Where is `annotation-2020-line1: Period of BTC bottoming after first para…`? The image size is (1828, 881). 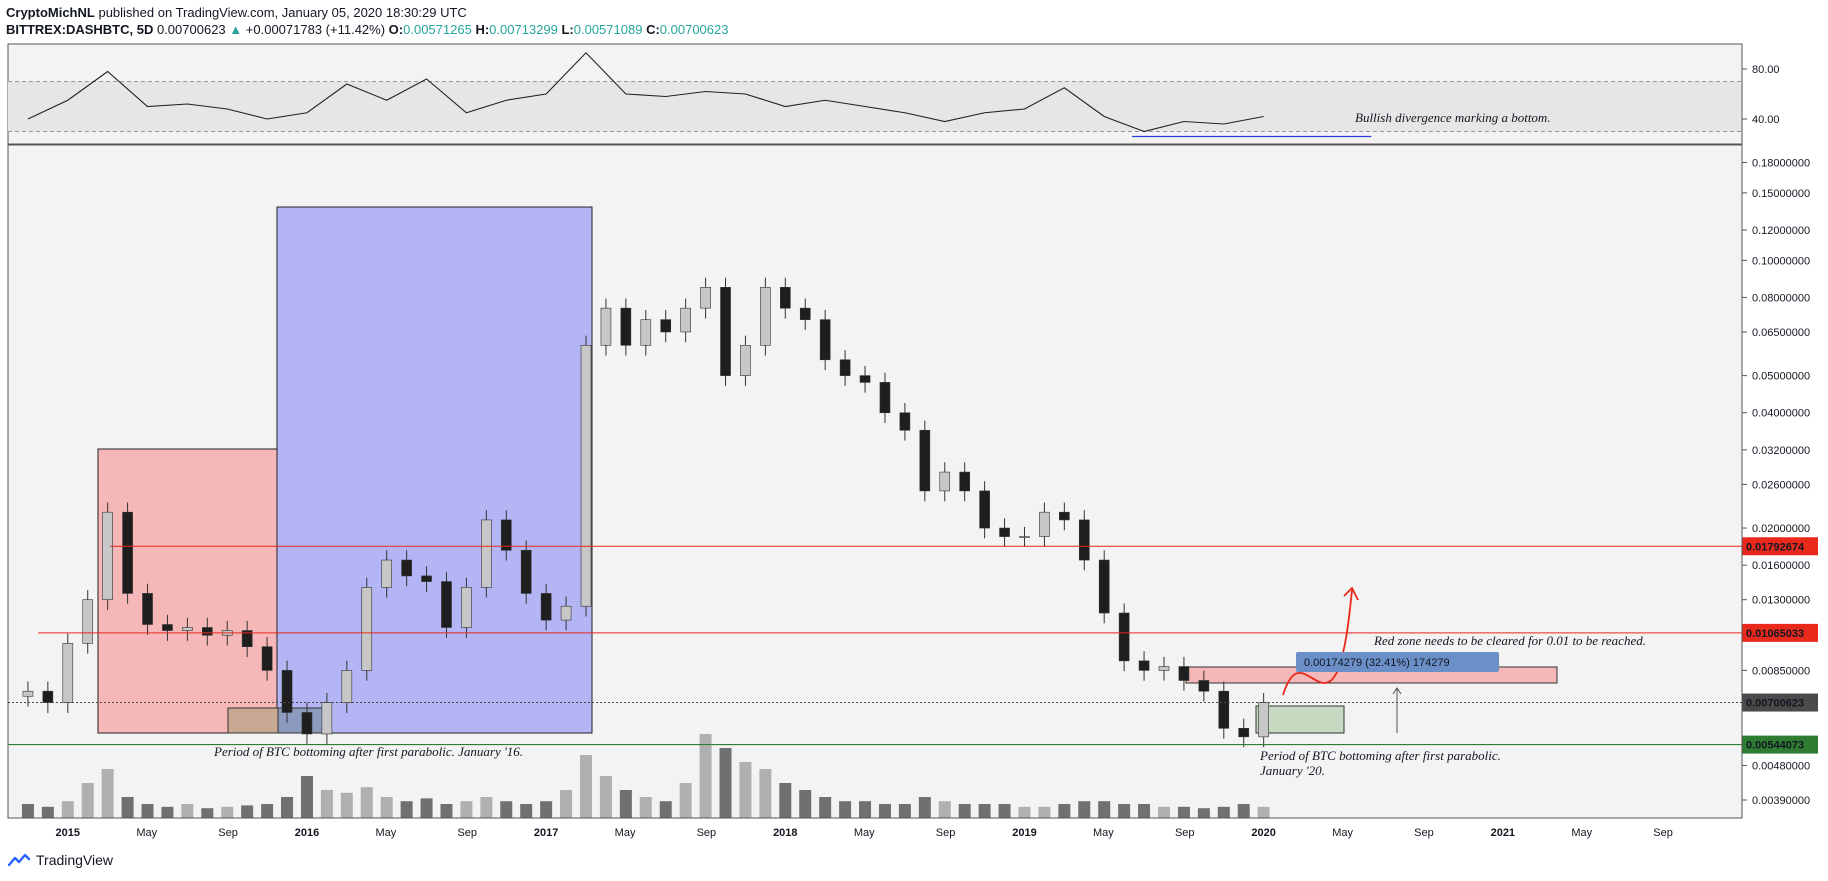
annotation-2020-line1: Period of BTC bottoming after first para… is located at coordinates (1380, 755).